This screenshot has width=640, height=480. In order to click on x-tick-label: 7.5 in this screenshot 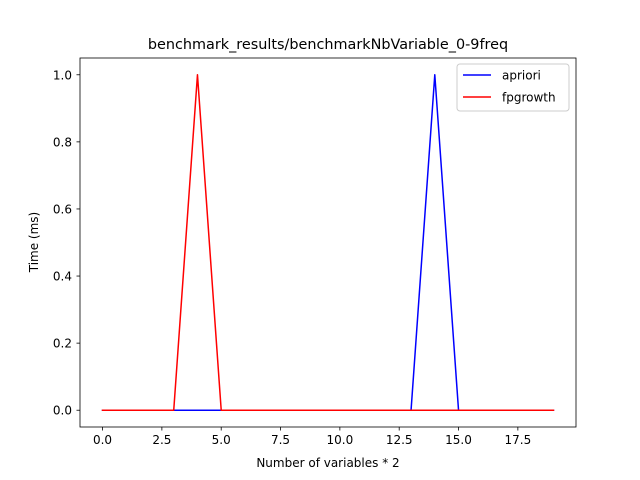, I will do `click(280, 440)`.